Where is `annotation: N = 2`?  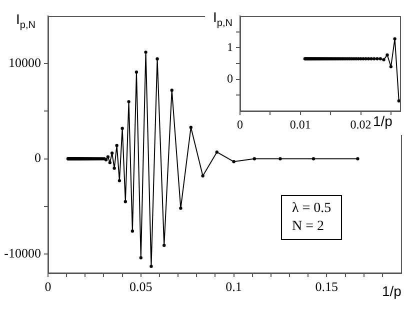 annotation: N = 2 is located at coordinates (309, 226).